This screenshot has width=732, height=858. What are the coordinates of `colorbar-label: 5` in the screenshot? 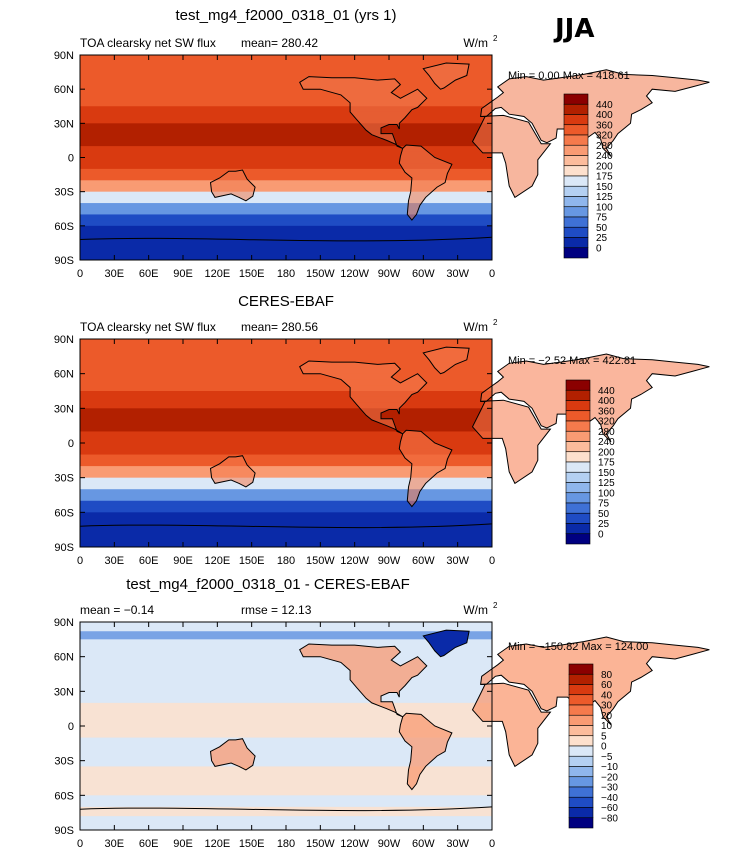 It's located at (604, 736).